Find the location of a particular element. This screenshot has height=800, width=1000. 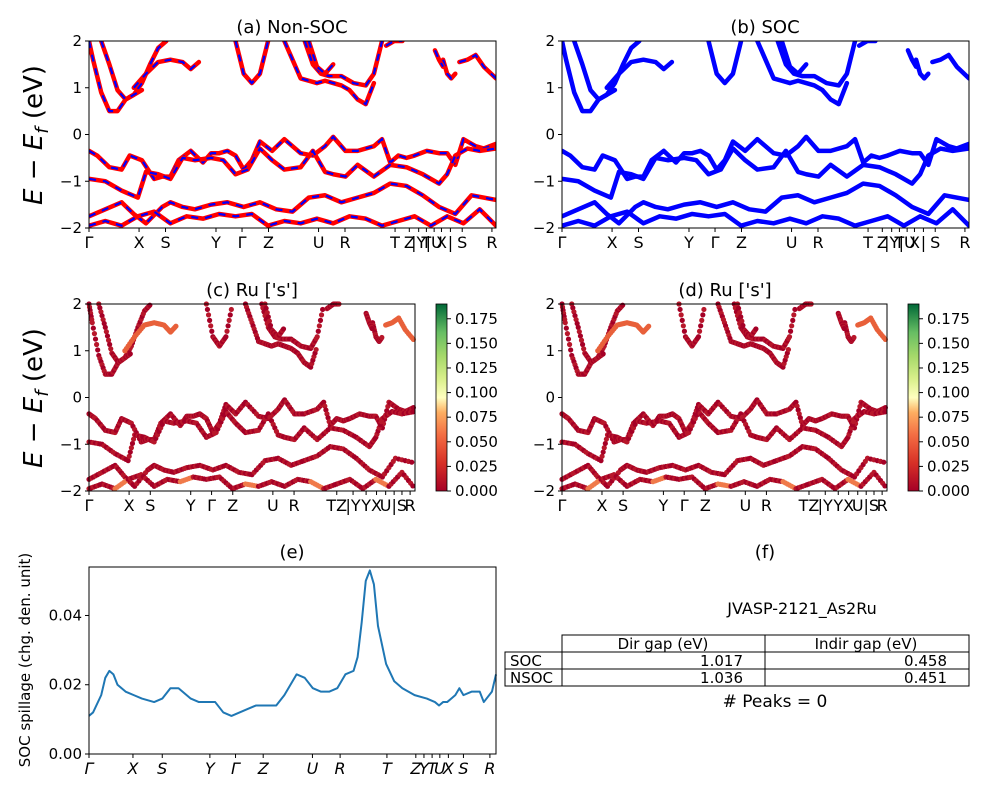

panel-c-ytick-label: −2 is located at coordinates (71, 491).